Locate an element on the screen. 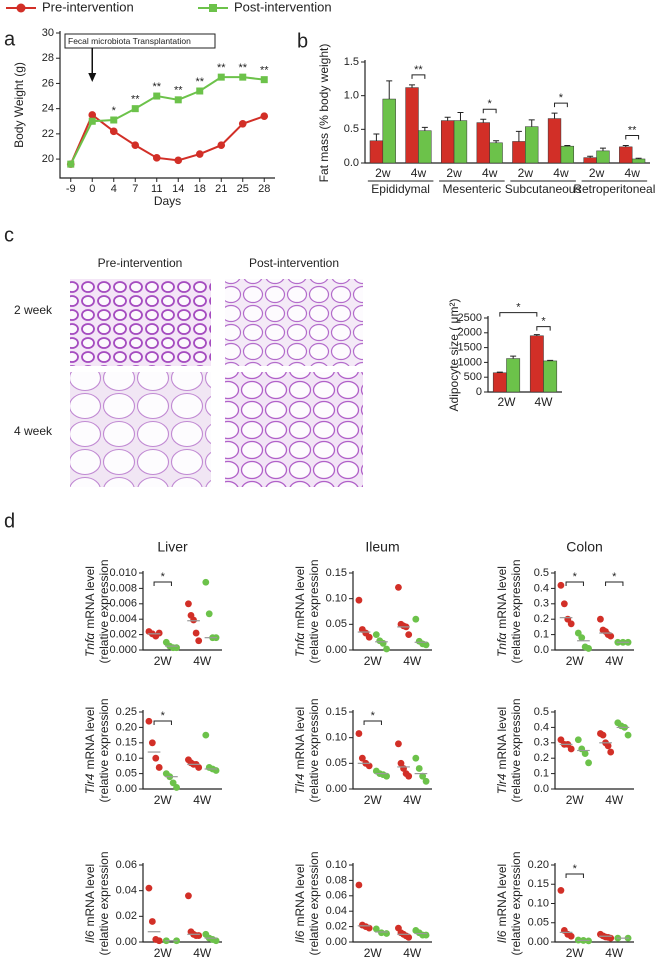 The image size is (655, 963). image-column-label: Post-intervention is located at coordinates (294, 263).